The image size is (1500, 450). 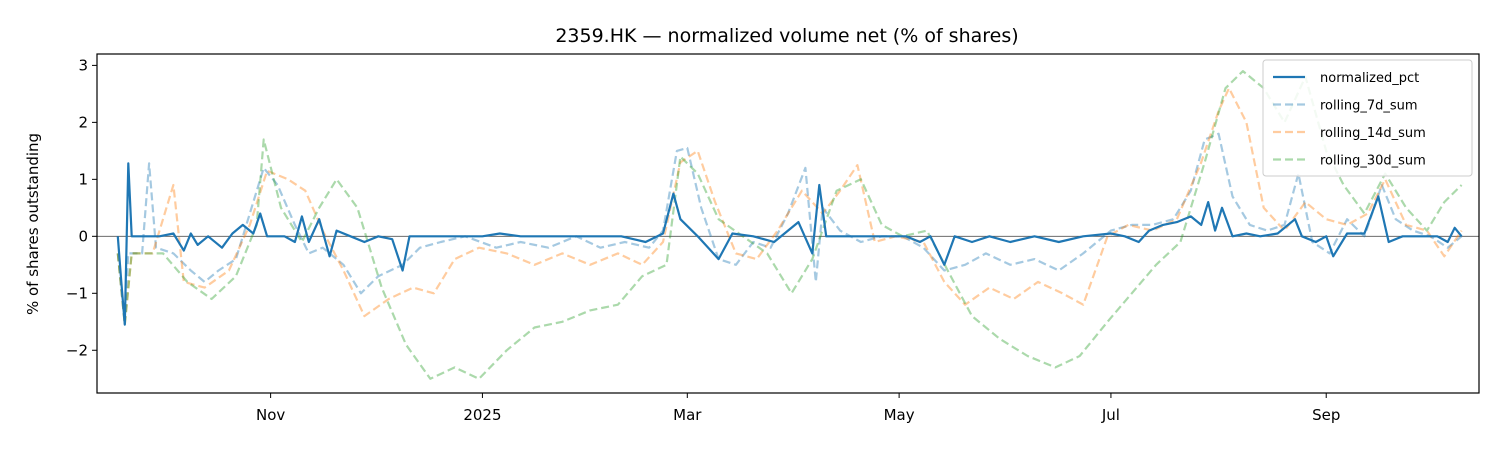 I want to click on x-tick-label: Sep, so click(x=1326, y=415).